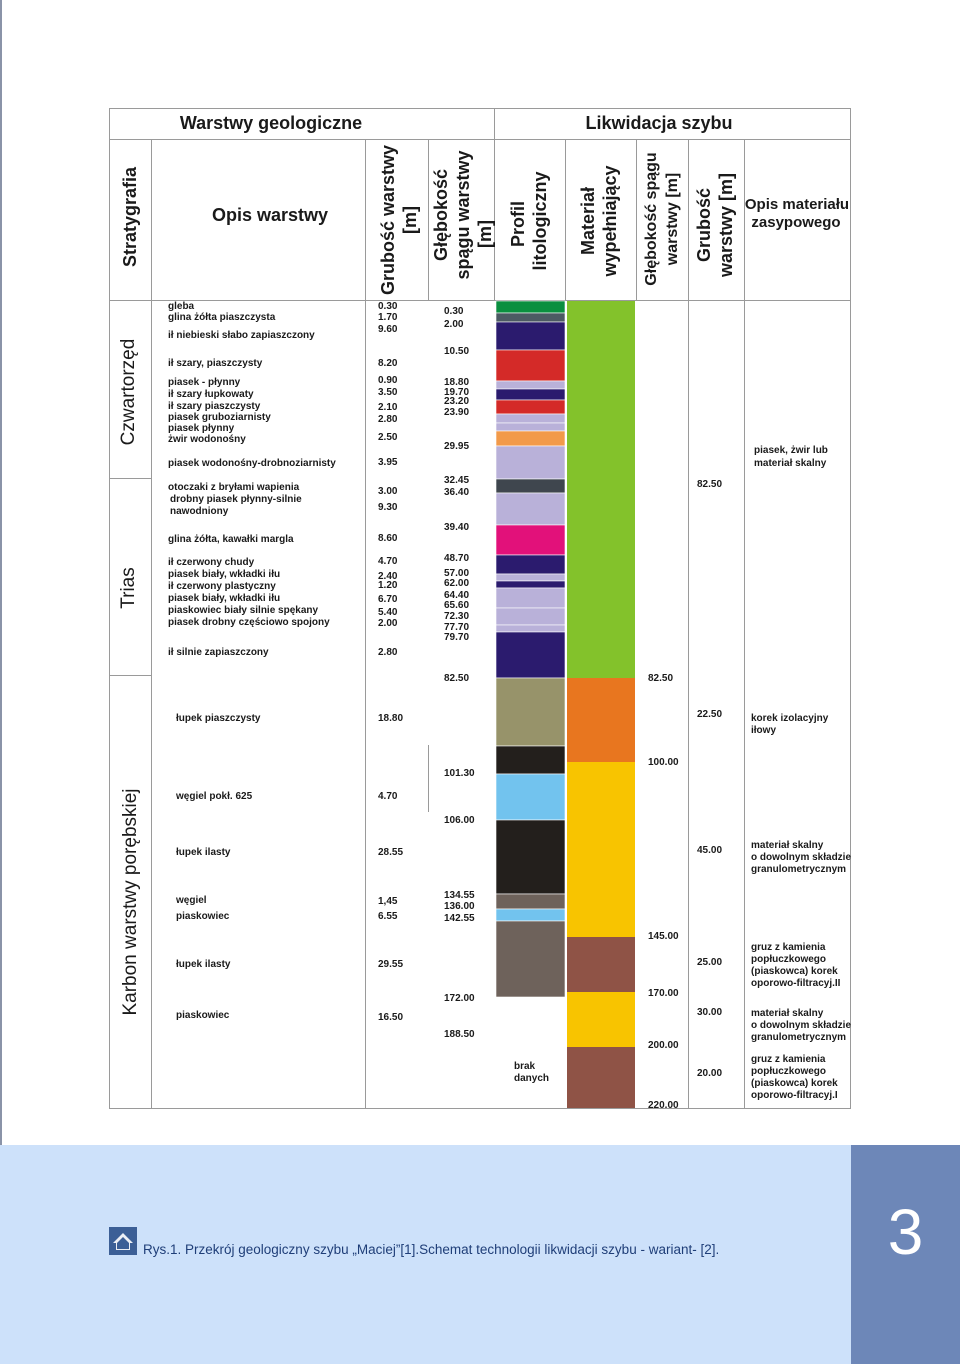 The height and width of the screenshot is (1364, 960). I want to click on layer-depth: 23.20, so click(456, 401).